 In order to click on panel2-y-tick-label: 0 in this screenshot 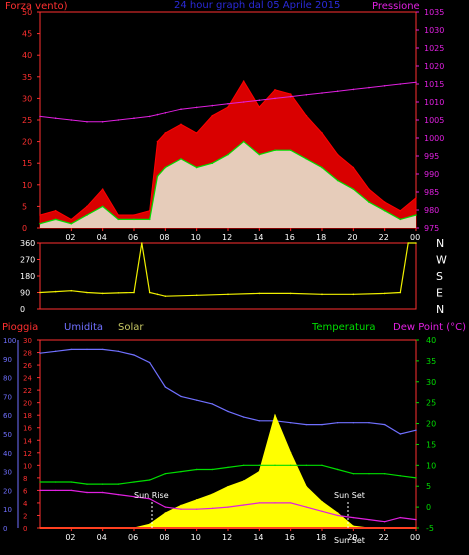, I will do `click(22, 309)`.